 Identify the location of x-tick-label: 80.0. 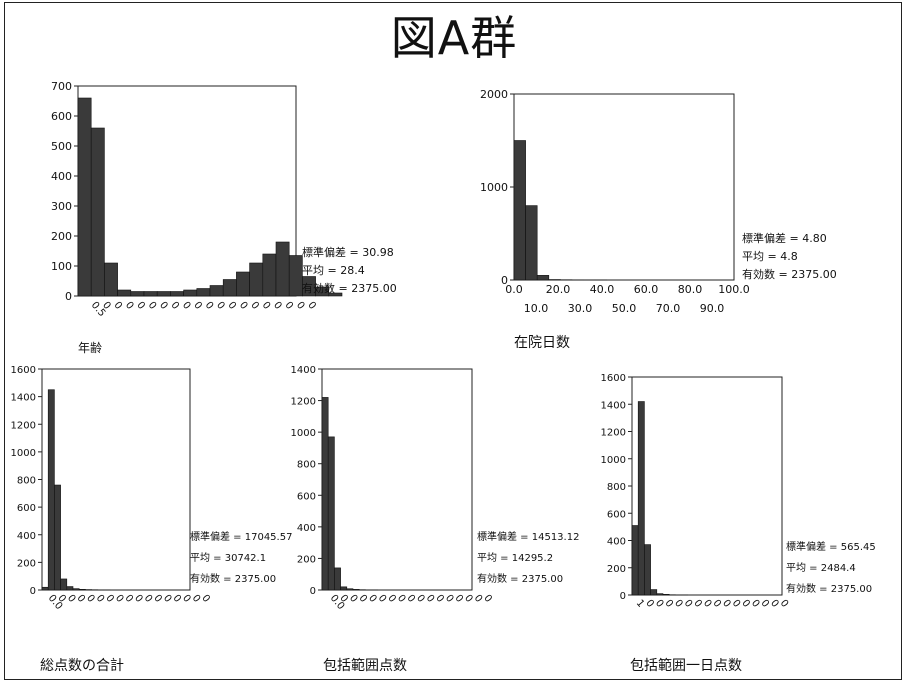
(690, 289).